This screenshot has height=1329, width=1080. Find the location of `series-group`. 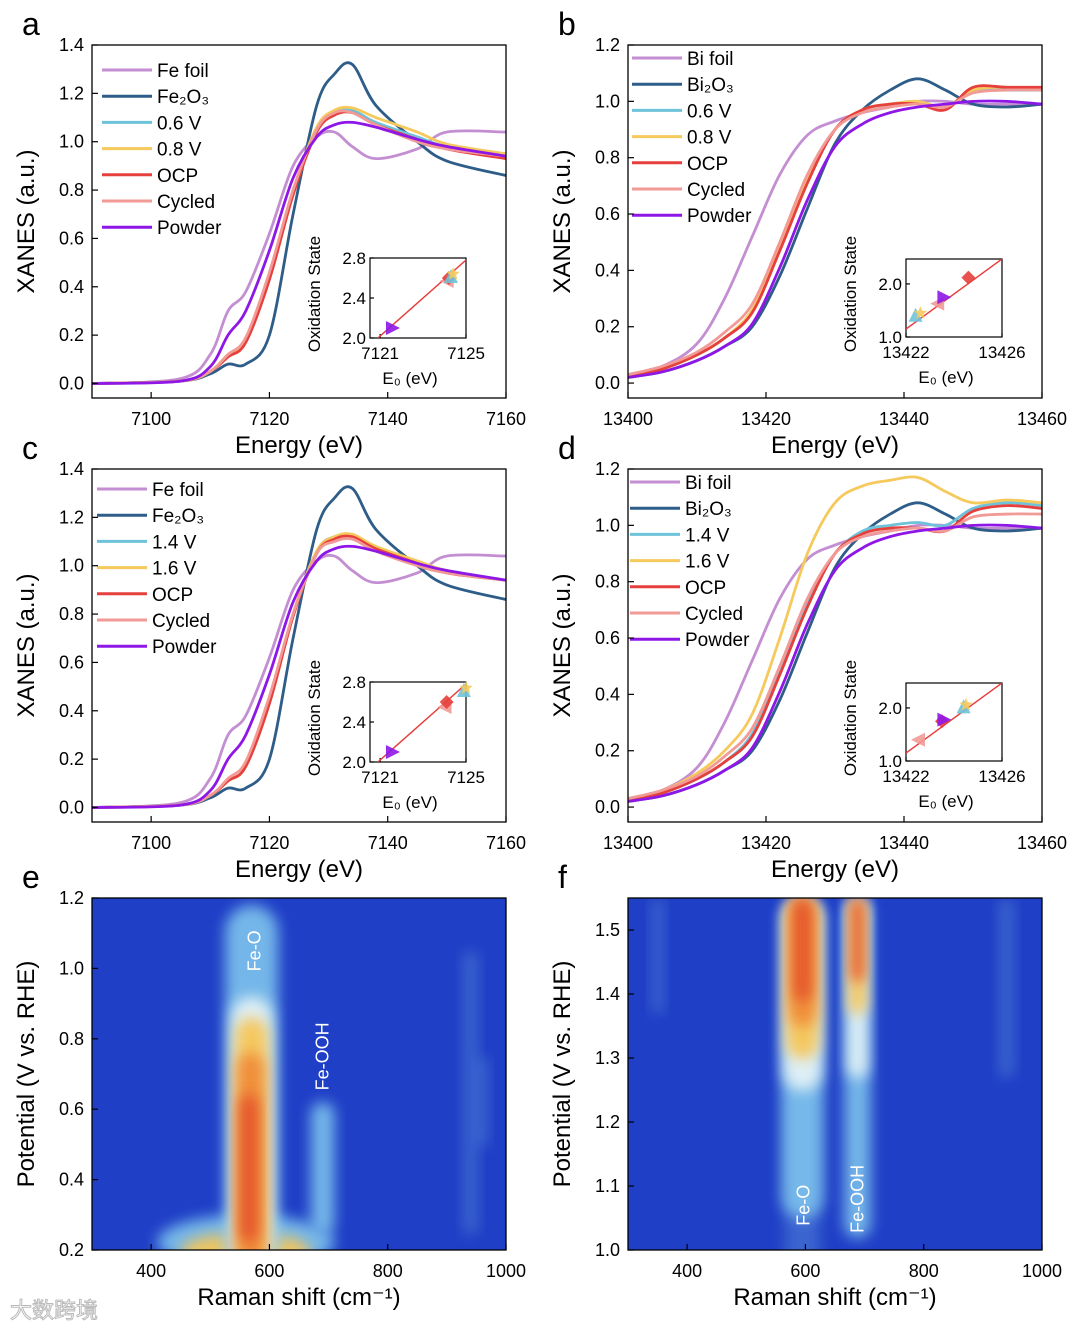

series-group is located at coordinates (299, 223).